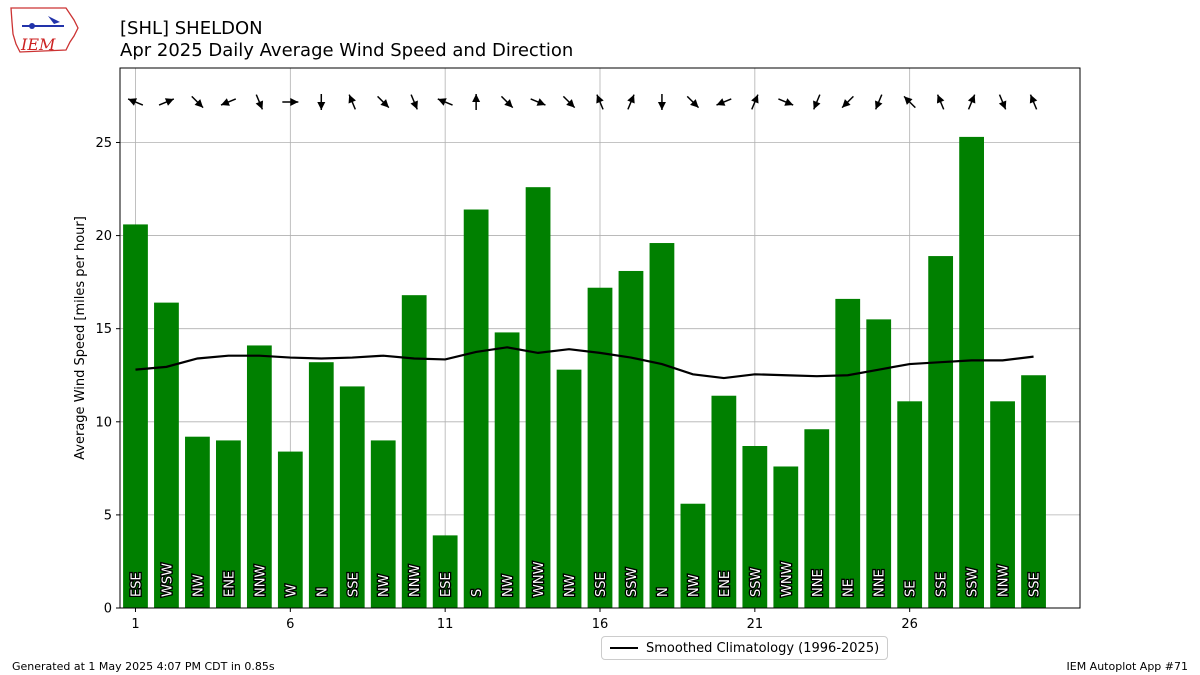 This screenshot has width=1200, height=675. Describe the element at coordinates (103, 143) in the screenshot. I see `y-tick-label: 25` at that location.